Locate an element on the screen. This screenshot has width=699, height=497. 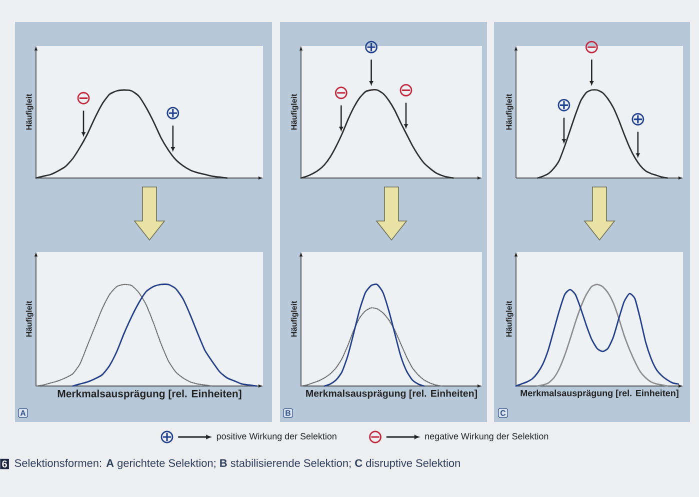
text: positive Wirkung der Selektion is located at coordinates (276, 437).